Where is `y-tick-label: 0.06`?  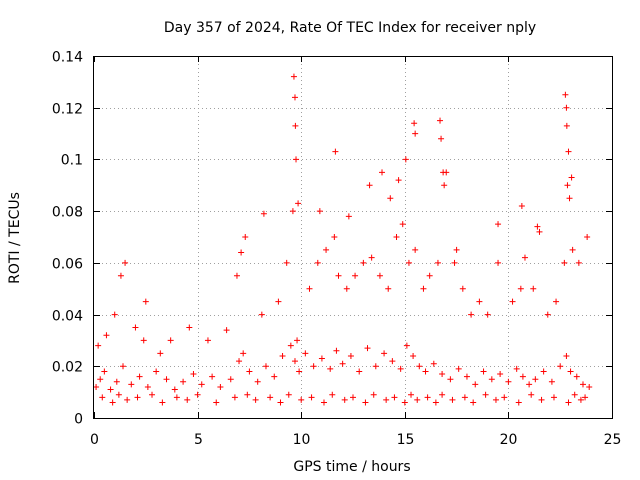 y-tick-label: 0.06 is located at coordinates (67, 265).